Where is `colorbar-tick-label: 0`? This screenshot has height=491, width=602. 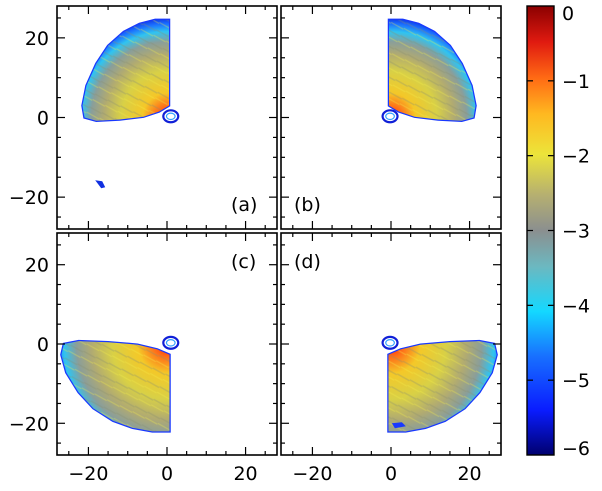
colorbar-tick-label: 0 is located at coordinates (568, 14).